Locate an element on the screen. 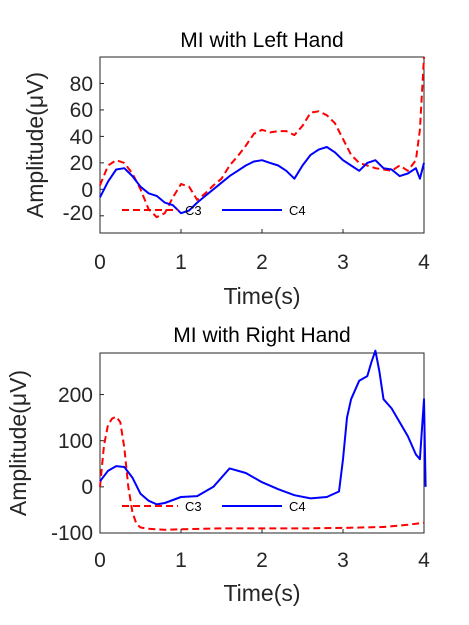 This screenshot has height=625, width=469. y-tick-labels: -100 0 100 200 is located at coordinates (72, 464).